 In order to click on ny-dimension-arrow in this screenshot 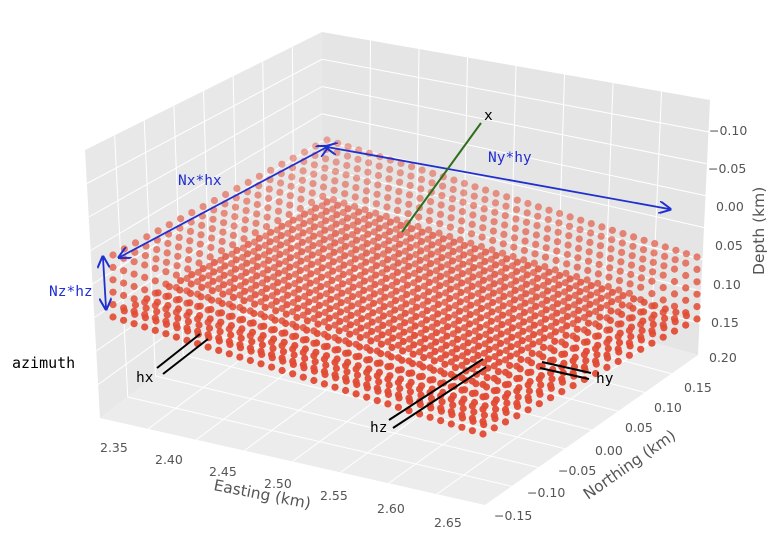, I will do `click(498, 178)`.